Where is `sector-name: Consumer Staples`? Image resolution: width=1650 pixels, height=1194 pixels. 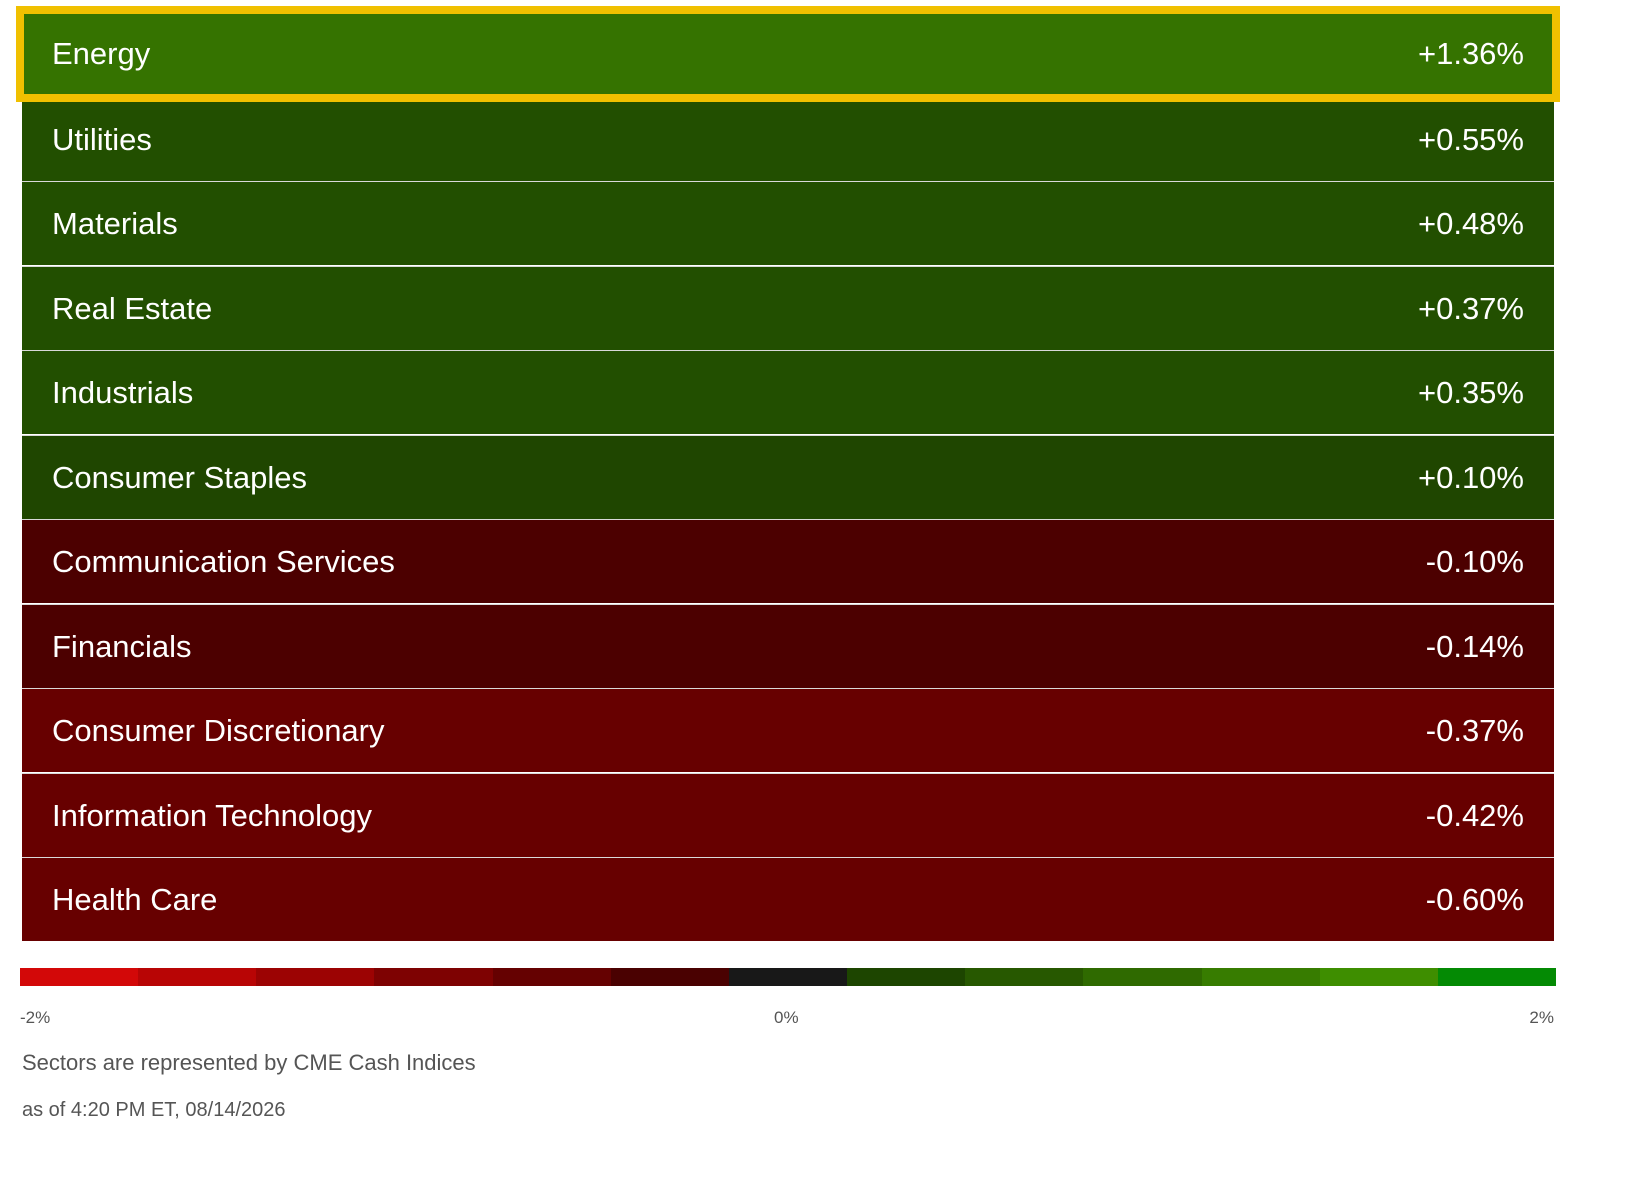
sector-name: Consumer Staples is located at coordinates (180, 477).